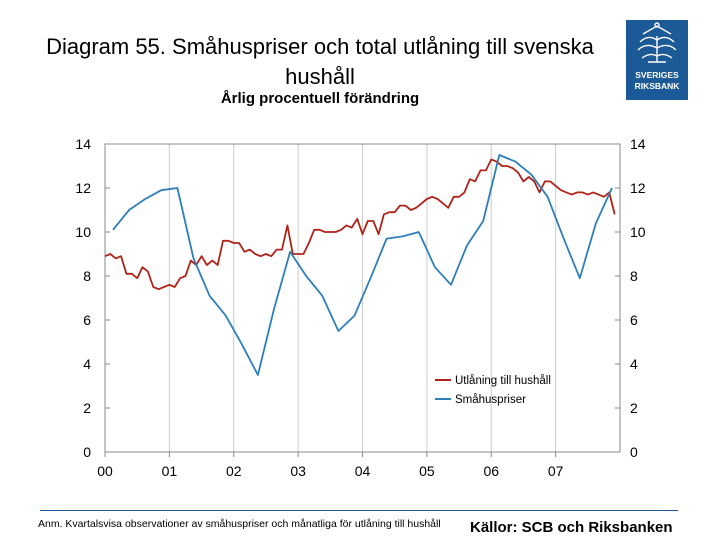 The image size is (720, 540). What do you see at coordinates (657, 75) in the screenshot?
I see `logo-text-1: SVERIGES` at bounding box center [657, 75].